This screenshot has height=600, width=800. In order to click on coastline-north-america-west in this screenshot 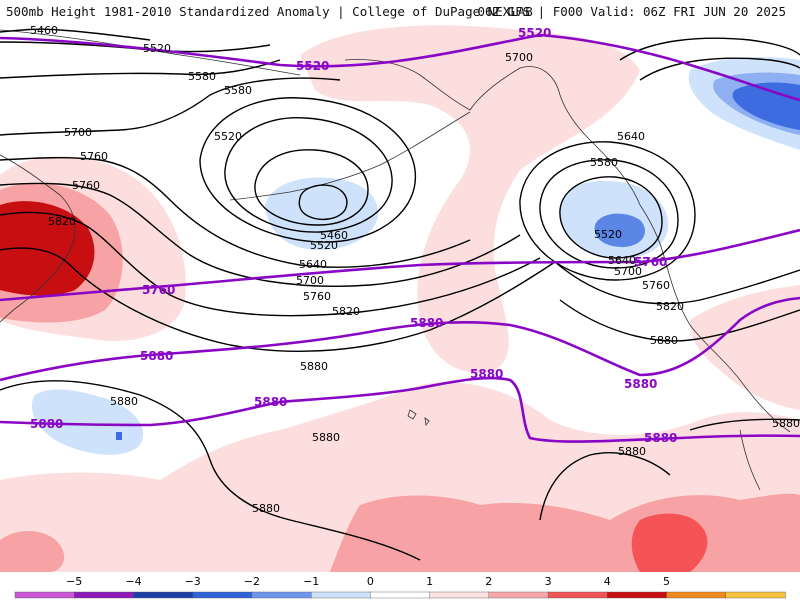, I will do `click(715, 318)`.